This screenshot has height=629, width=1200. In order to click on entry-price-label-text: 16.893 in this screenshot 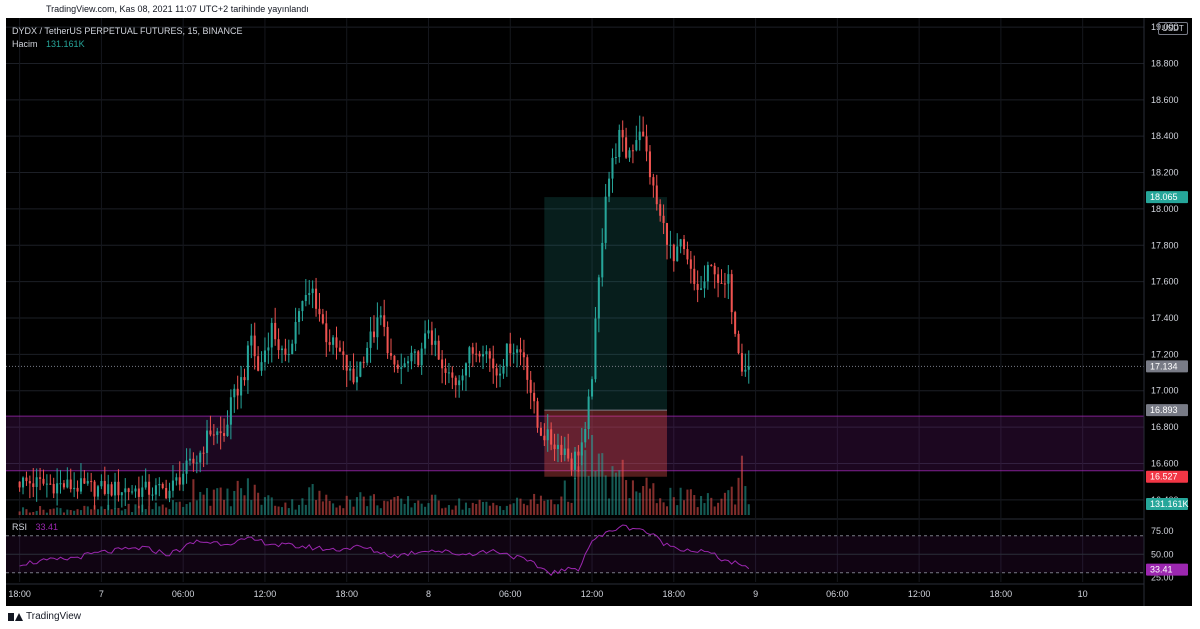, I will do `click(1164, 410)`.